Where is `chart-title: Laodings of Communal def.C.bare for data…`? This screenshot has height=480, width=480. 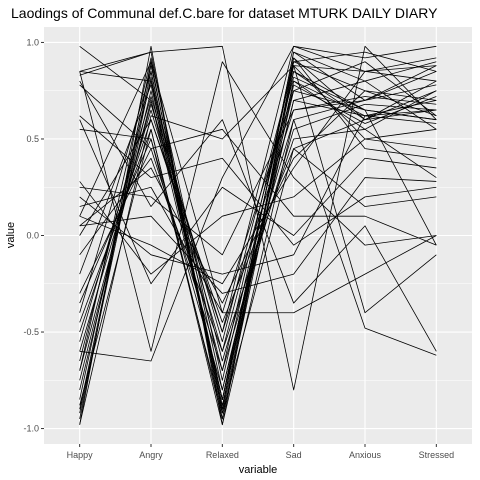 chart-title: Laodings of Communal def.C.bare for data… is located at coordinates (224, 13).